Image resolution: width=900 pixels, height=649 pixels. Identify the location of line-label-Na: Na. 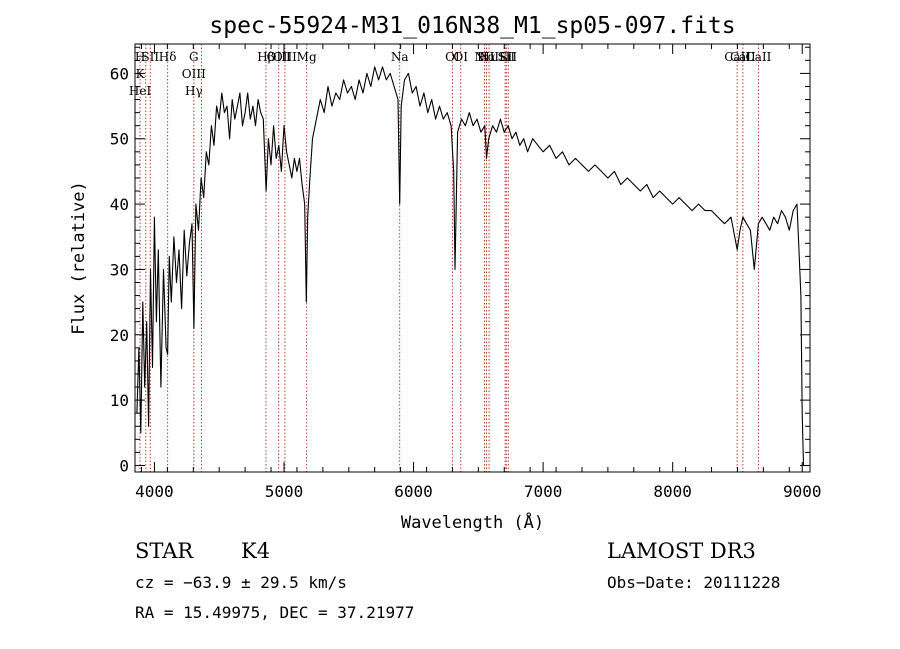
(400, 57).